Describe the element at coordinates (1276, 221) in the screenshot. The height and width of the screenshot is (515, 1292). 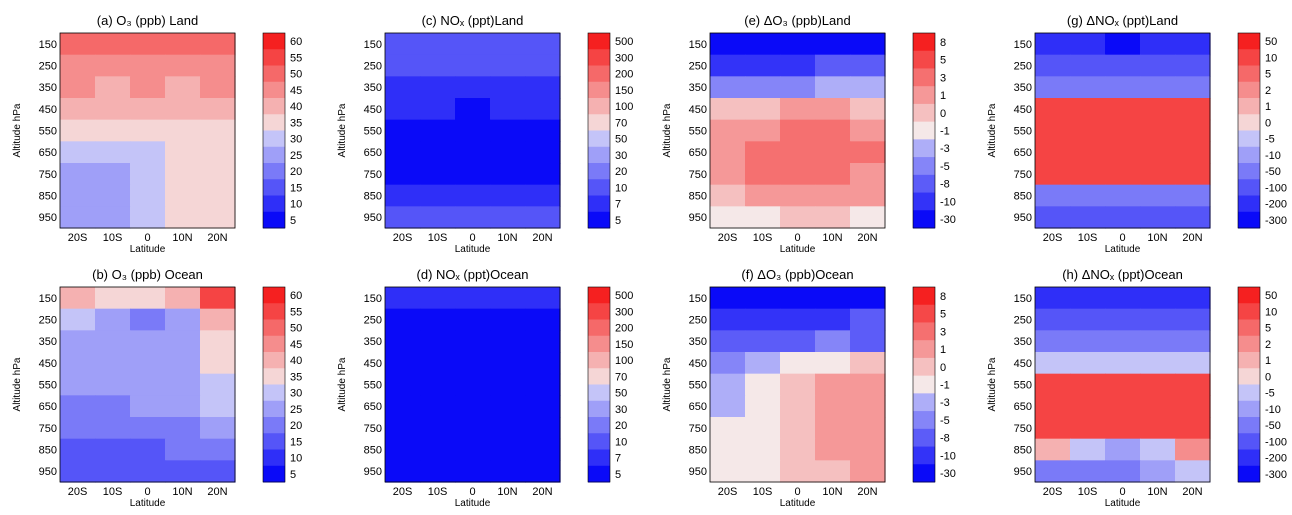
I see `colorbar-label-g-11: -300` at that location.